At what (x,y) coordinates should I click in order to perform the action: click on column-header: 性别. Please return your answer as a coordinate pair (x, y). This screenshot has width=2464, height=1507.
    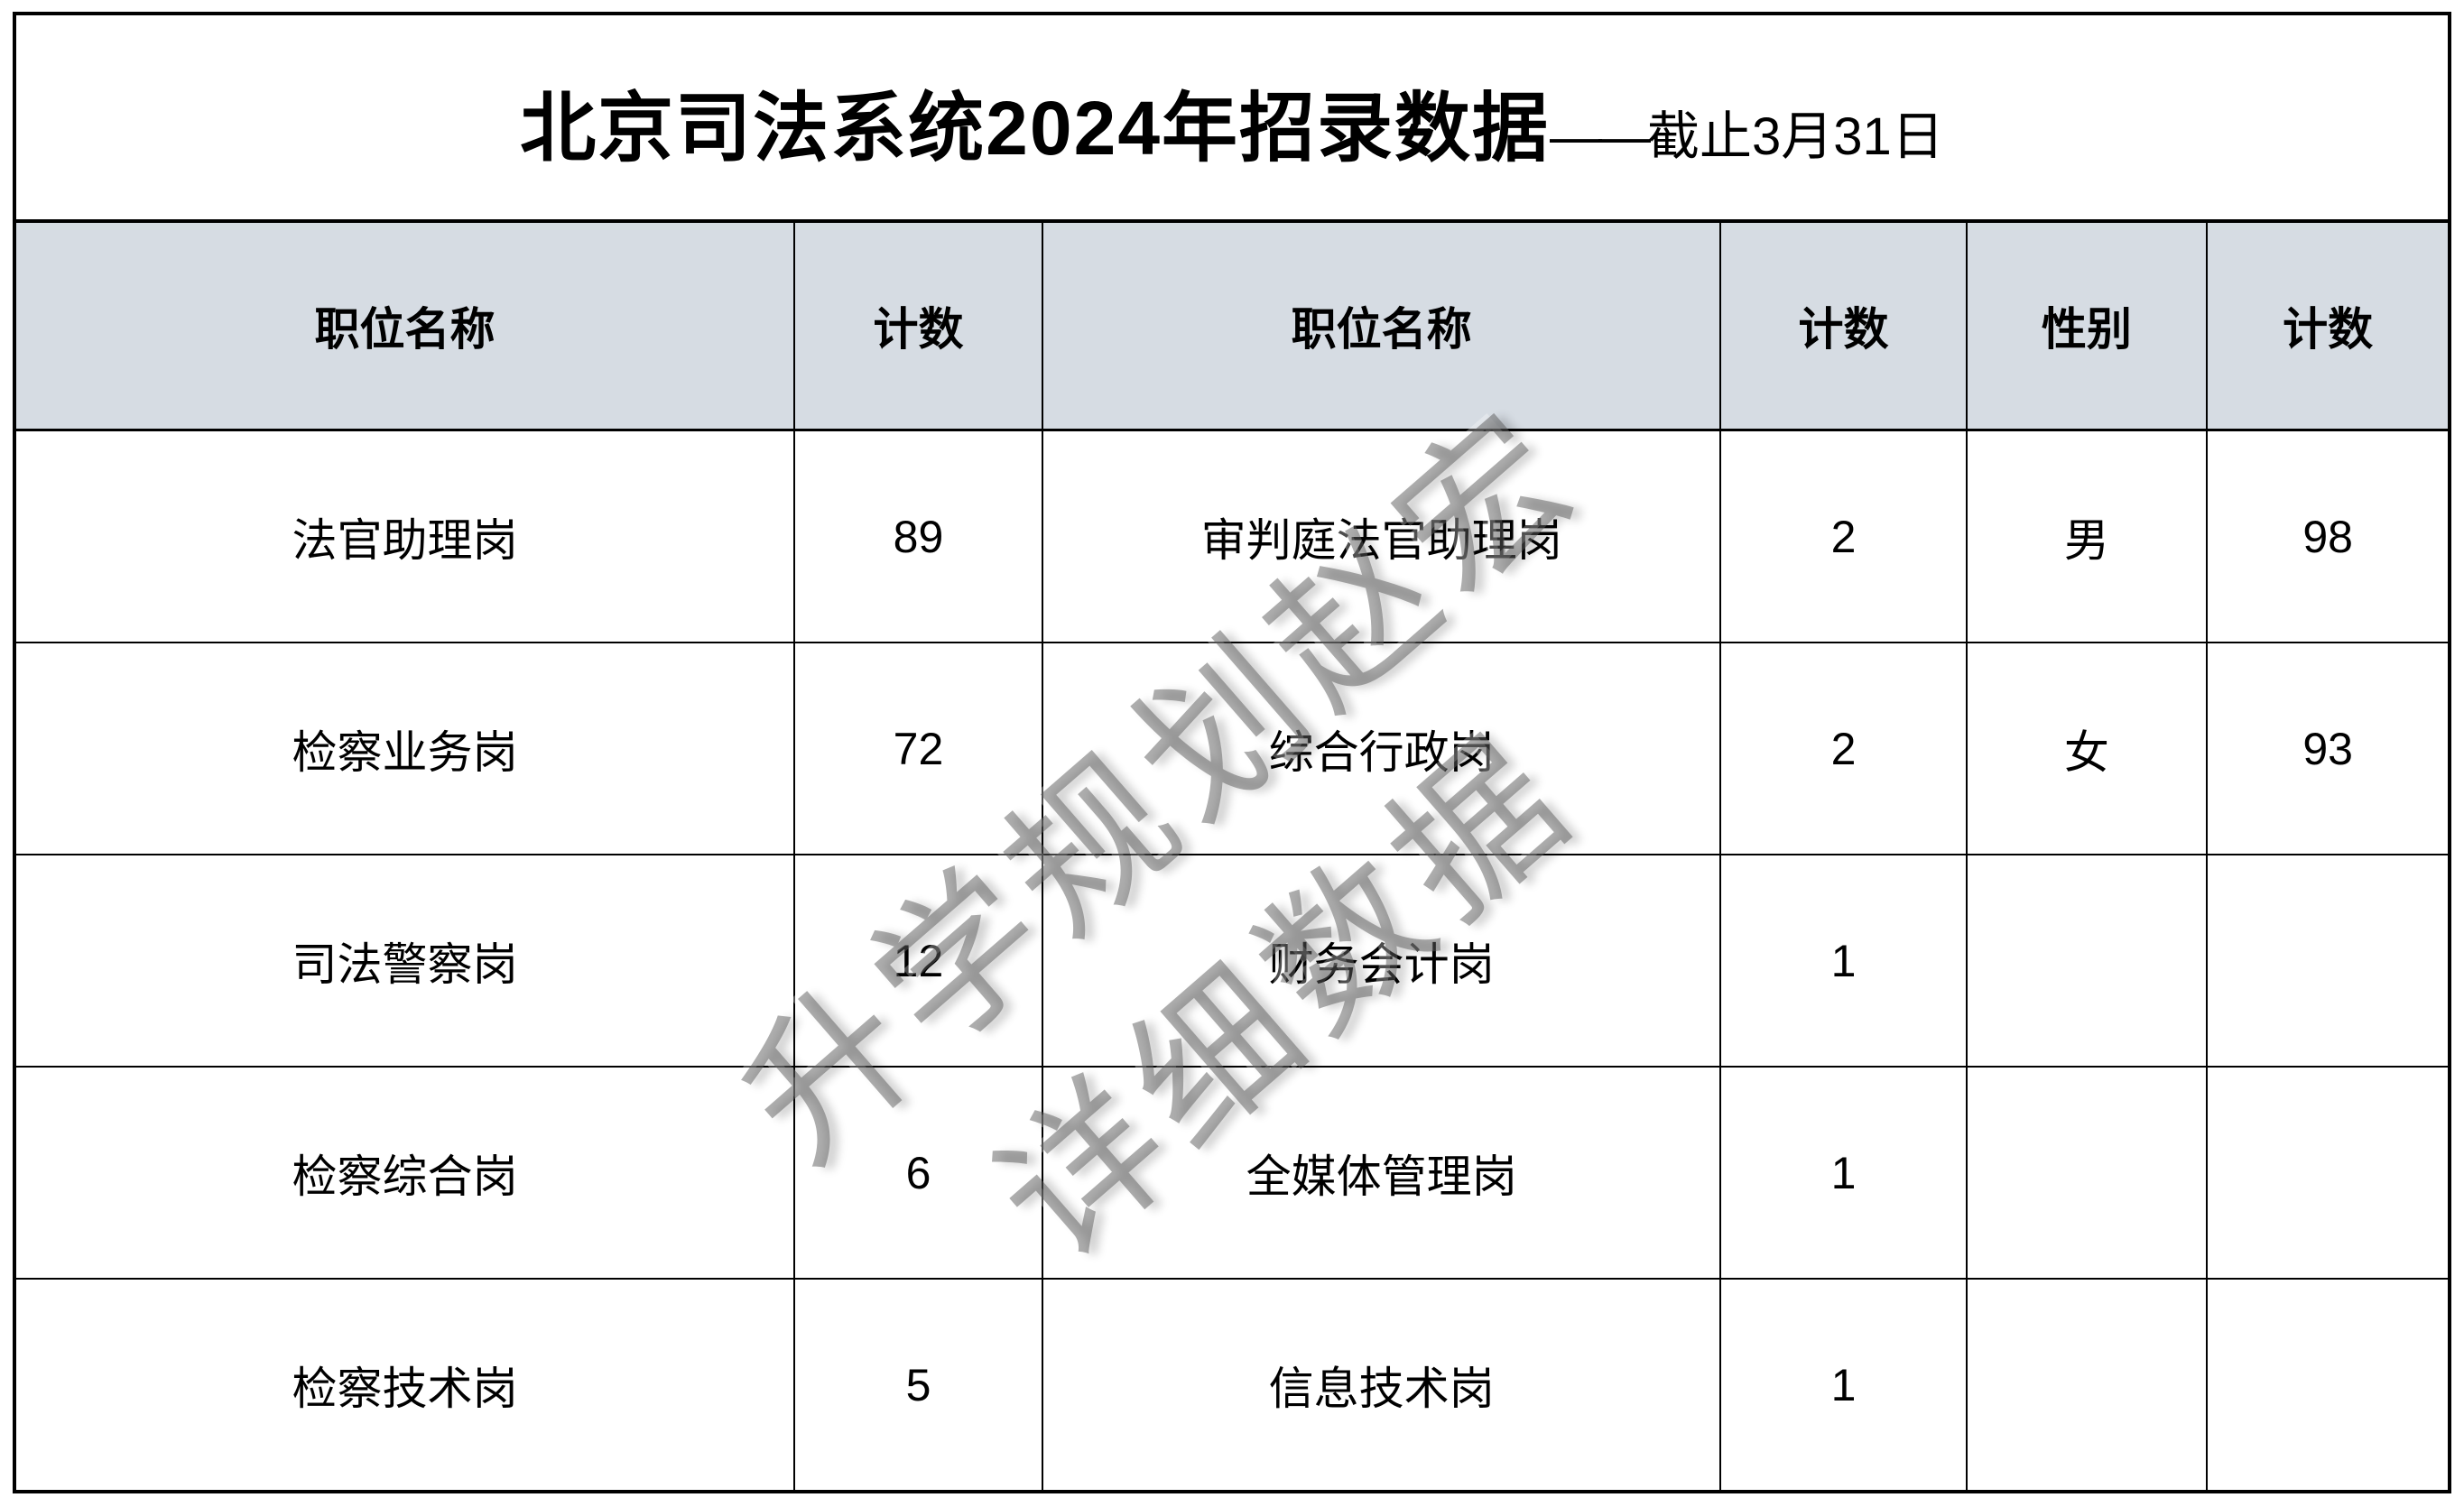
    Looking at the image, I should click on (2087, 327).